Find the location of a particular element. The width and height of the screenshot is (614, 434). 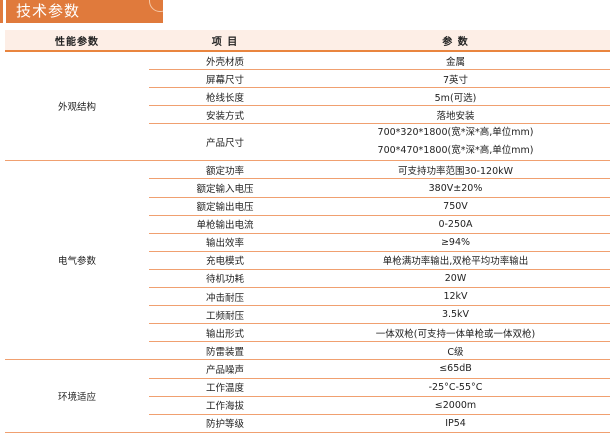

table-row: 屏幕尺寸 7英寸 is located at coordinates (307, 79).